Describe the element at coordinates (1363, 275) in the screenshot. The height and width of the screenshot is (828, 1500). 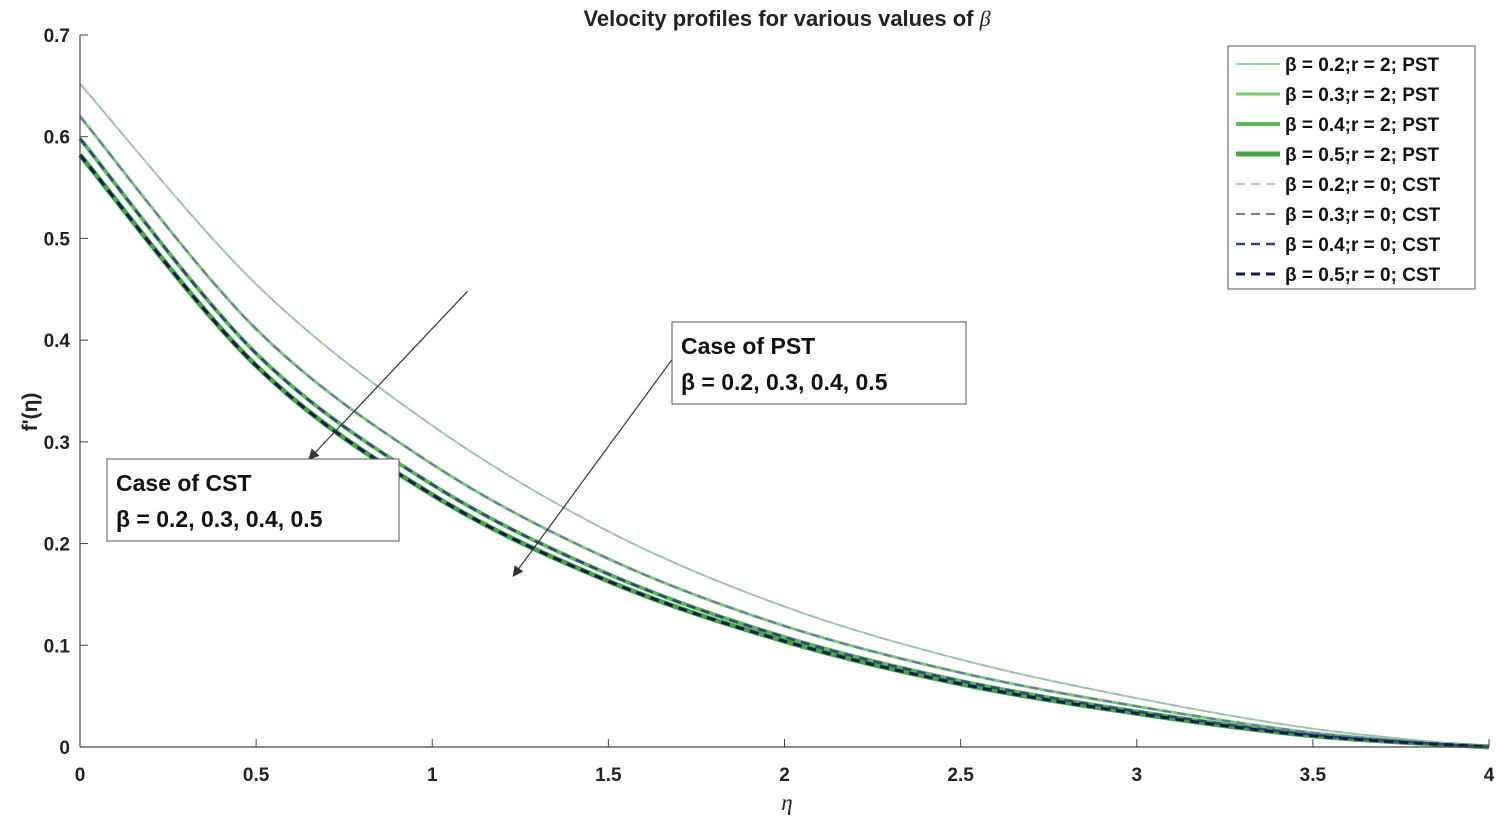
I see `legend-label: β = 0.5;r = 0; CST` at that location.